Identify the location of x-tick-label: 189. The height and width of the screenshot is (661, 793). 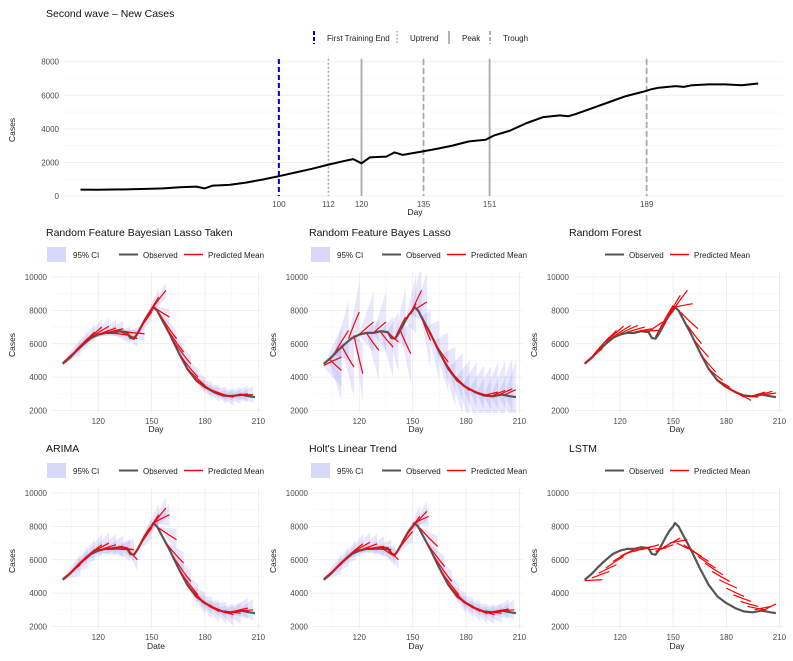
(647, 204).